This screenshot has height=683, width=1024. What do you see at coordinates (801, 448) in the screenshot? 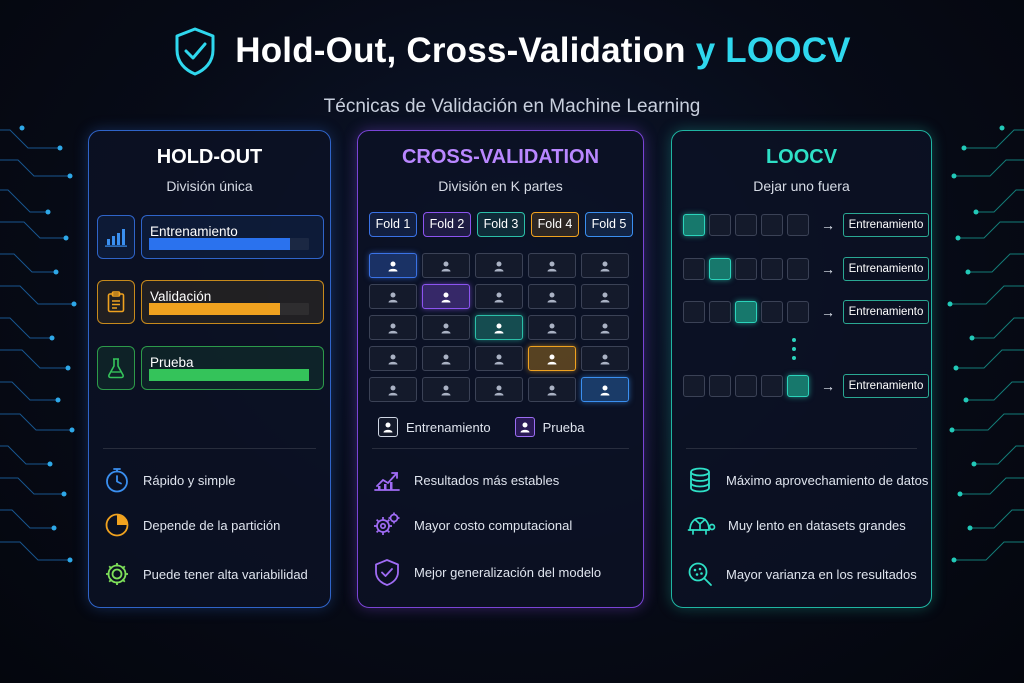
I see `loocv-divider` at bounding box center [801, 448].